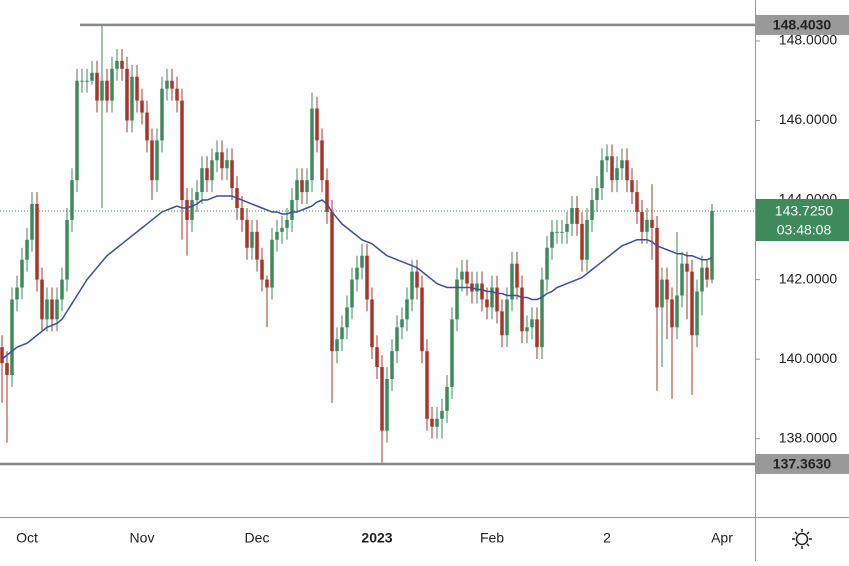 This screenshot has height=566, width=849. What do you see at coordinates (802, 219) in the screenshot?
I see `last-price-box` at bounding box center [802, 219].